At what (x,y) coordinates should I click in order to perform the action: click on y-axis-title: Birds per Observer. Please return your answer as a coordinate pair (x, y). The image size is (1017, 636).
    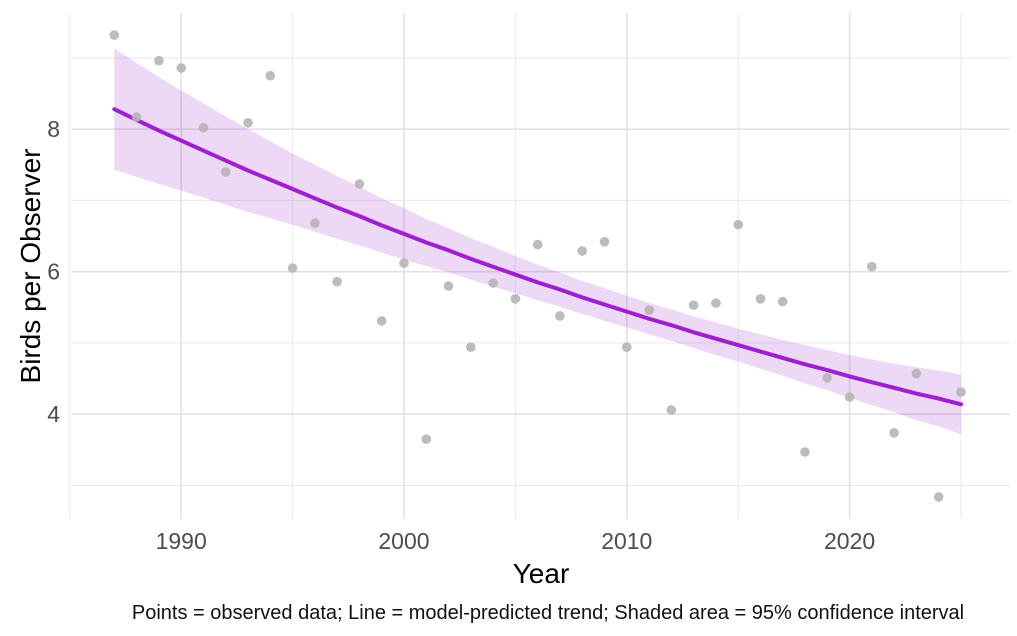
    Looking at the image, I should click on (30, 266).